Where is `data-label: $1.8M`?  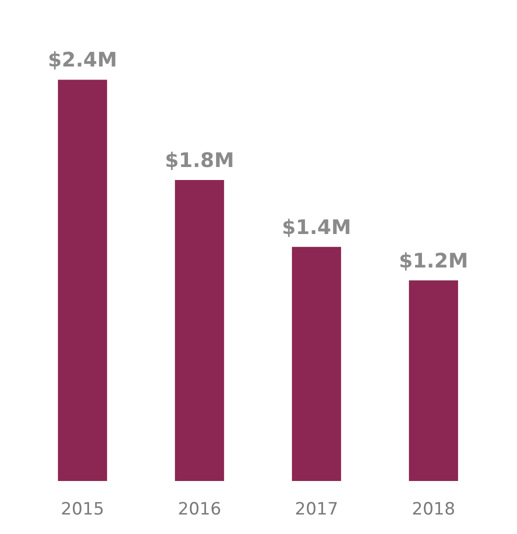
data-label: $1.8M is located at coordinates (199, 160).